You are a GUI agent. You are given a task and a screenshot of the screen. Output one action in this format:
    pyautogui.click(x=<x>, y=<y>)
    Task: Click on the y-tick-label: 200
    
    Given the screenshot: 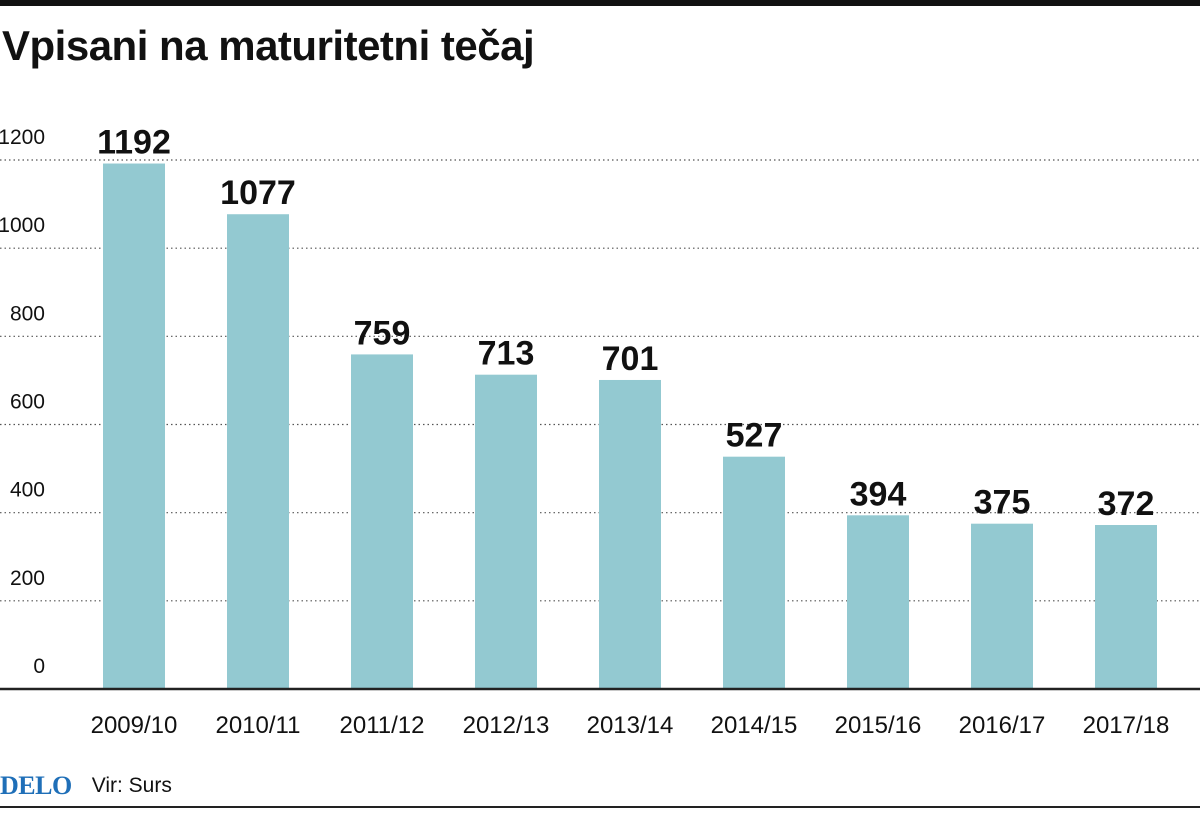 What is the action you would take?
    pyautogui.click(x=27, y=578)
    